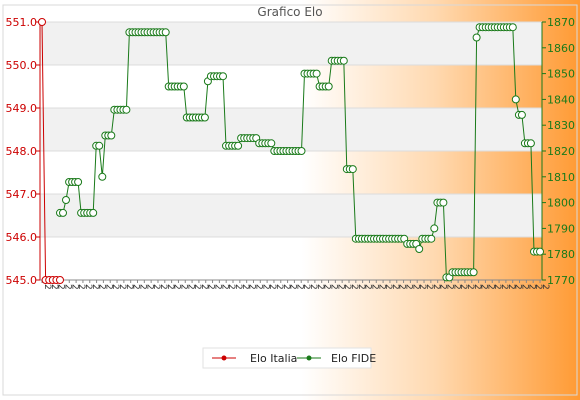 Image resolution: width=580 pixels, height=400 pixels. I want to click on left-tick-label: 547.0, so click(22, 194).